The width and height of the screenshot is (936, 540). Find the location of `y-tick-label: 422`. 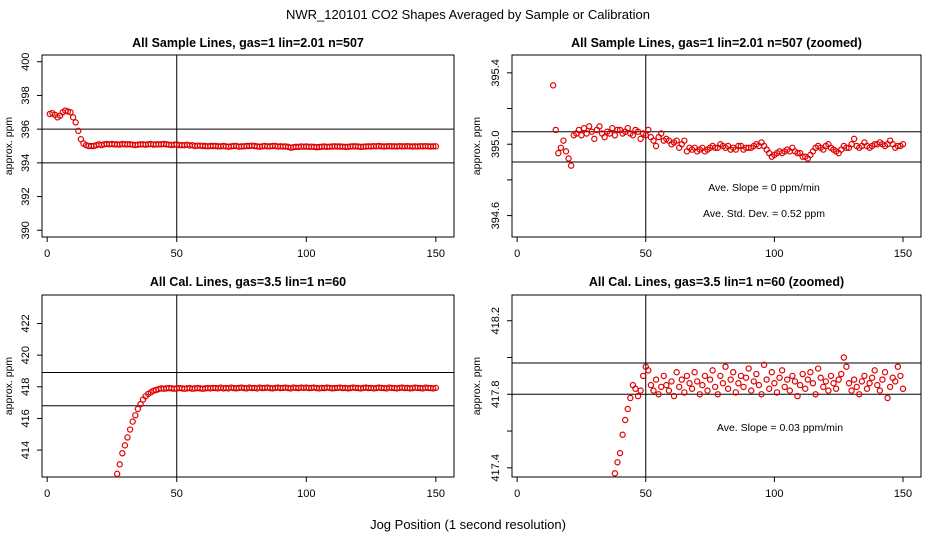

y-tick-label: 422 is located at coordinates (26, 323).